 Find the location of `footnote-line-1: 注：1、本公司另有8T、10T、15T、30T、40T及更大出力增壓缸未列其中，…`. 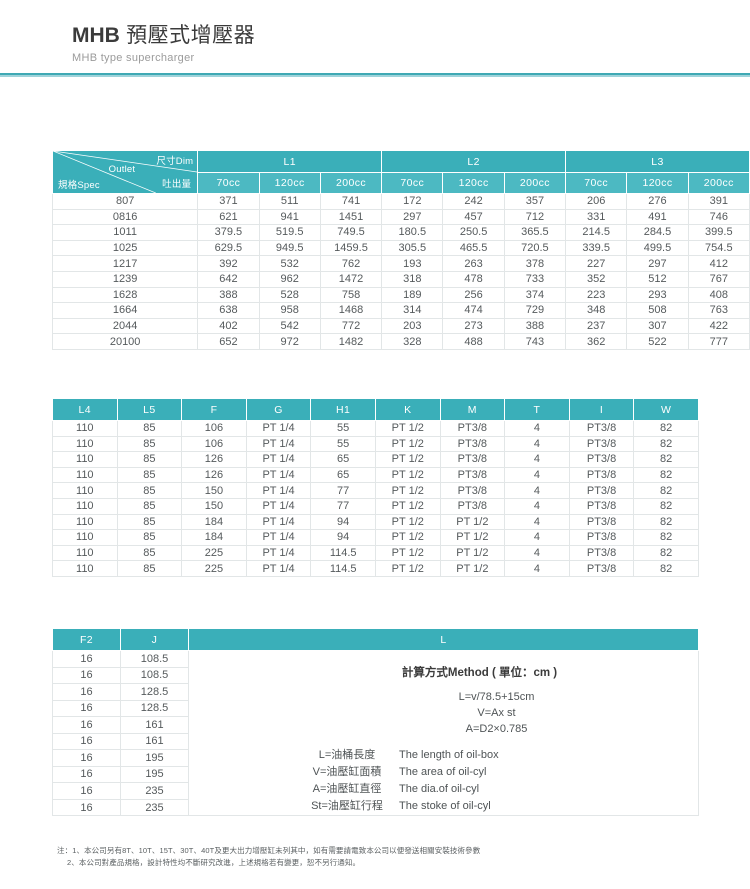

footnote-line-1: 注：1、本公司另有8T、10T、15T、30T、40T及更大出力增壓缸未列其中，… is located at coordinates (269, 850).